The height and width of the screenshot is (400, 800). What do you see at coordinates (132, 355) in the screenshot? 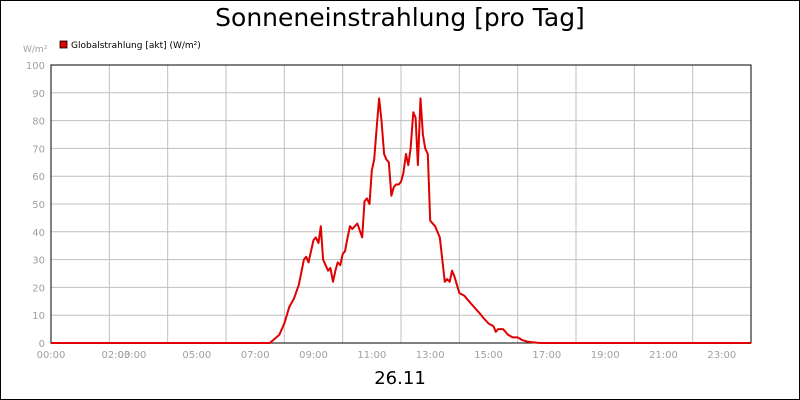
I see `x-tick-label: 03:00` at bounding box center [132, 355].